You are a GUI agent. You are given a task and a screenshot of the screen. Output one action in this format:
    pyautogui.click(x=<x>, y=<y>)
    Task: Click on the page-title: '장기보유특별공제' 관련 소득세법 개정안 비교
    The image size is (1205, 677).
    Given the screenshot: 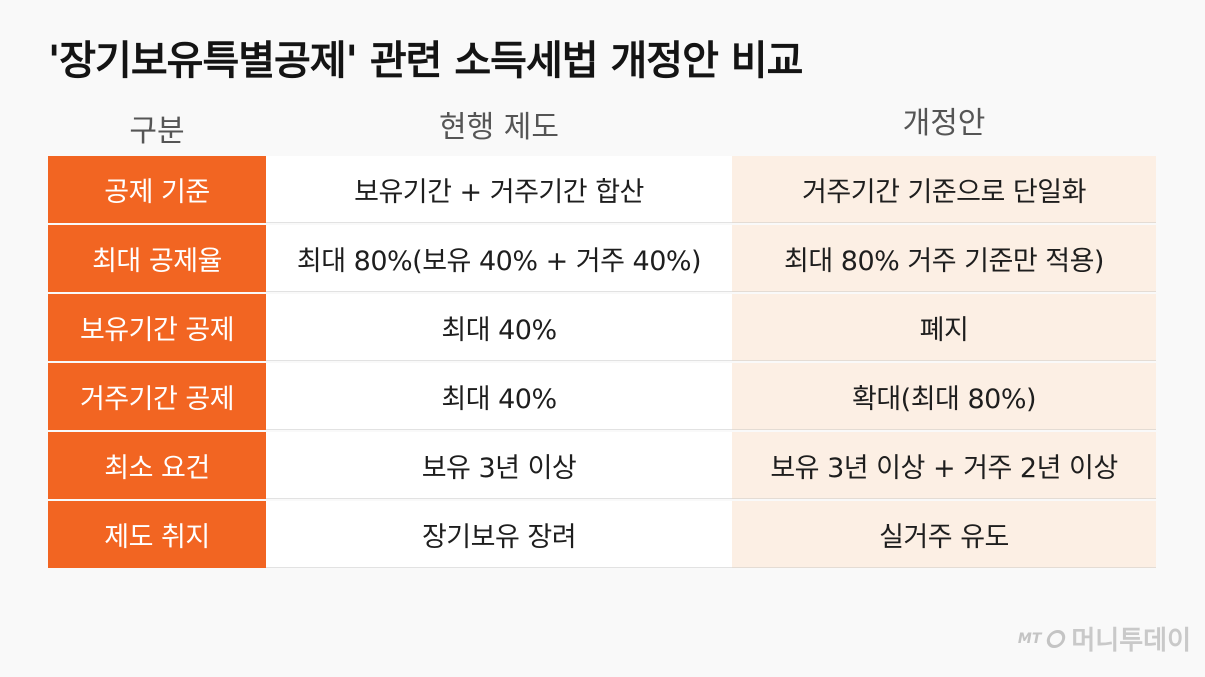 What is the action you would take?
    pyautogui.click(x=425, y=61)
    